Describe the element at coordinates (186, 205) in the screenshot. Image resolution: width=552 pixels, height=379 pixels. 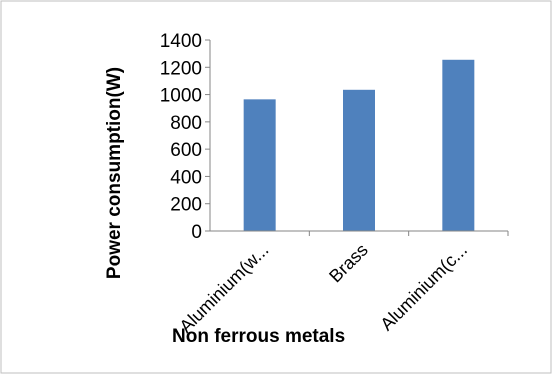
I see `y-tick-label: 200` at that location.